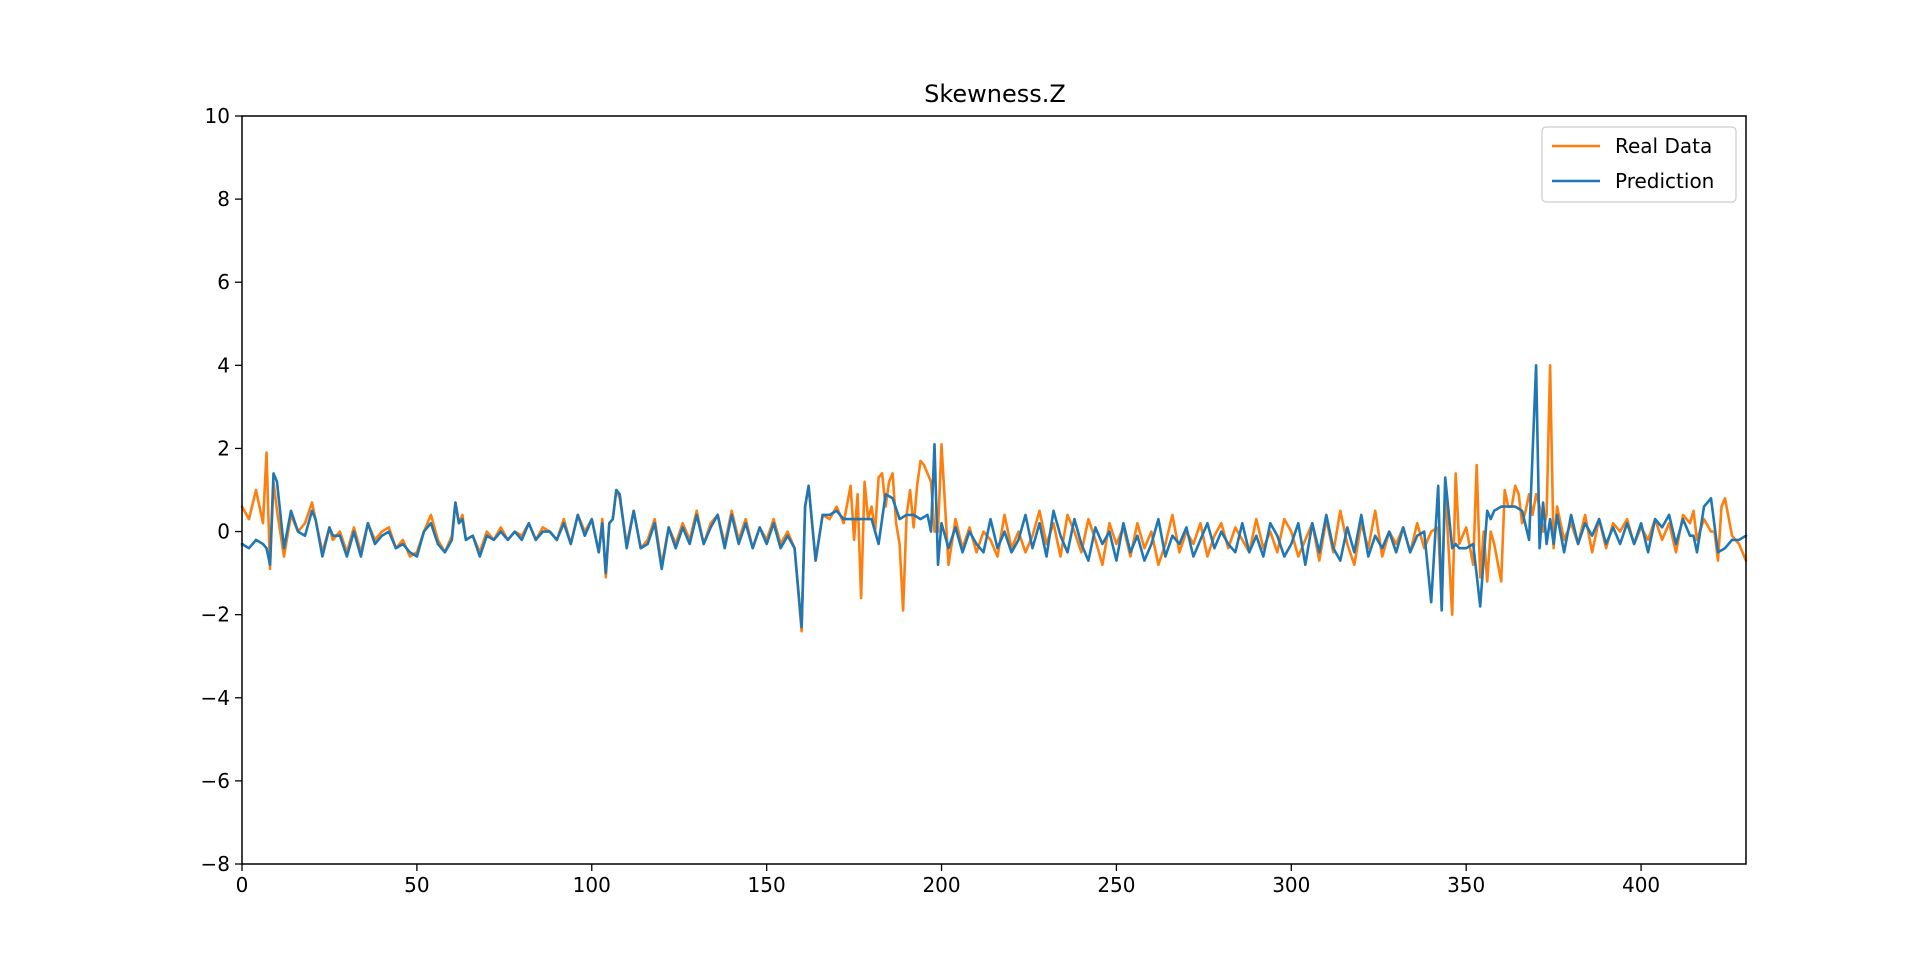  Describe the element at coordinates (592, 885) in the screenshot. I see `x-tick-label: 100` at that location.